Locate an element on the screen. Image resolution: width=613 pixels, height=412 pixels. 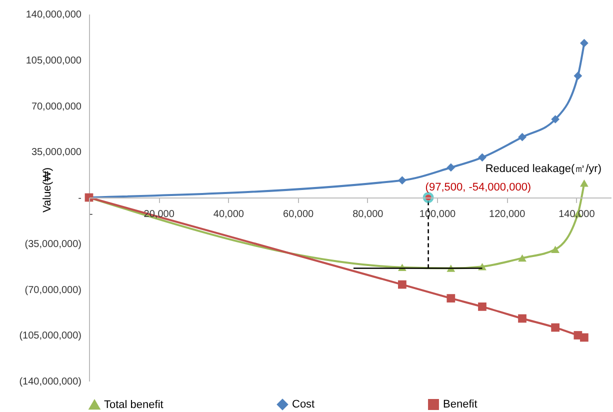
y-tick-label: (35,000,000) is located at coordinates (53, 244).